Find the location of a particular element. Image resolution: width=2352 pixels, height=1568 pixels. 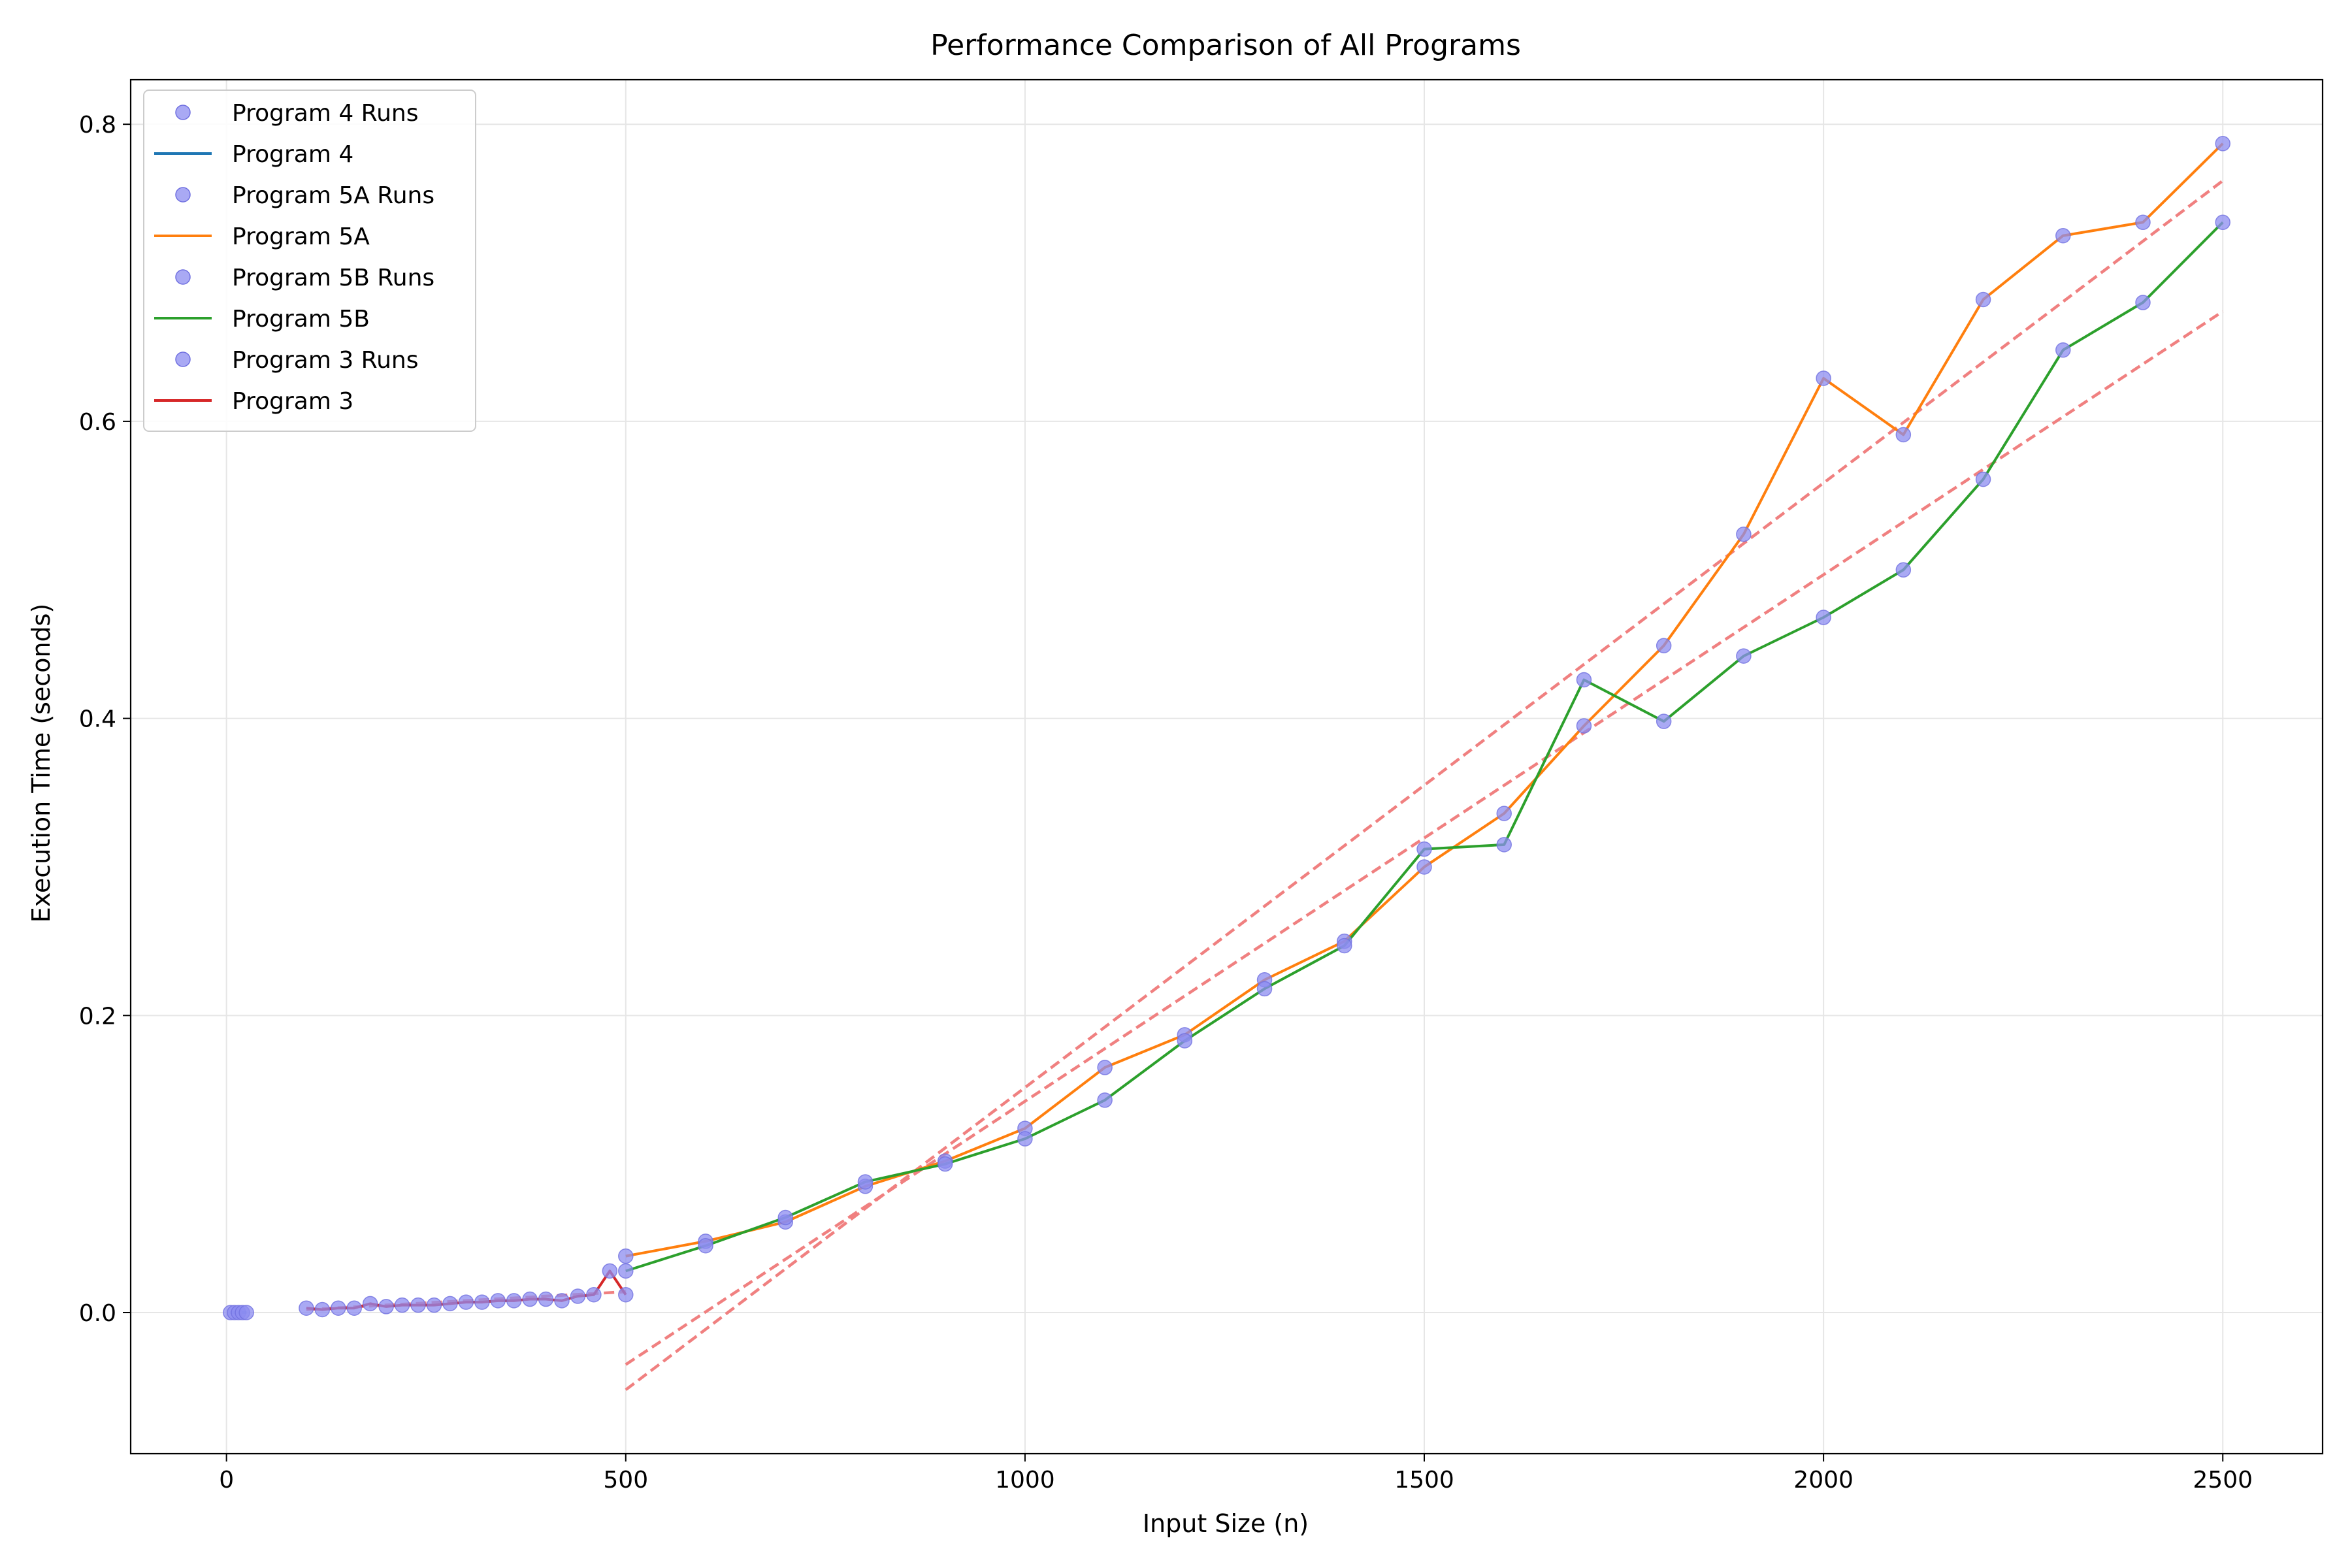

x-tick-label: 2000 is located at coordinates (1823, 1480).